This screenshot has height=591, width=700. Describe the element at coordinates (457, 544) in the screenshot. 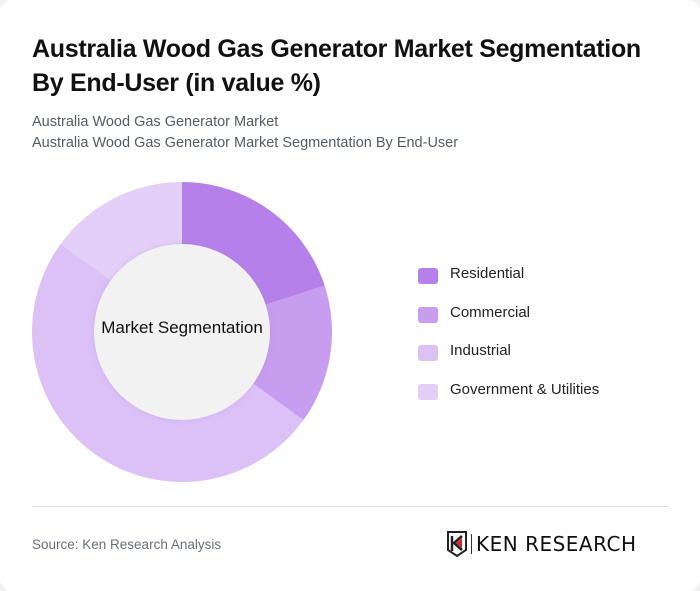

I see `ken-shield-icon` at that location.